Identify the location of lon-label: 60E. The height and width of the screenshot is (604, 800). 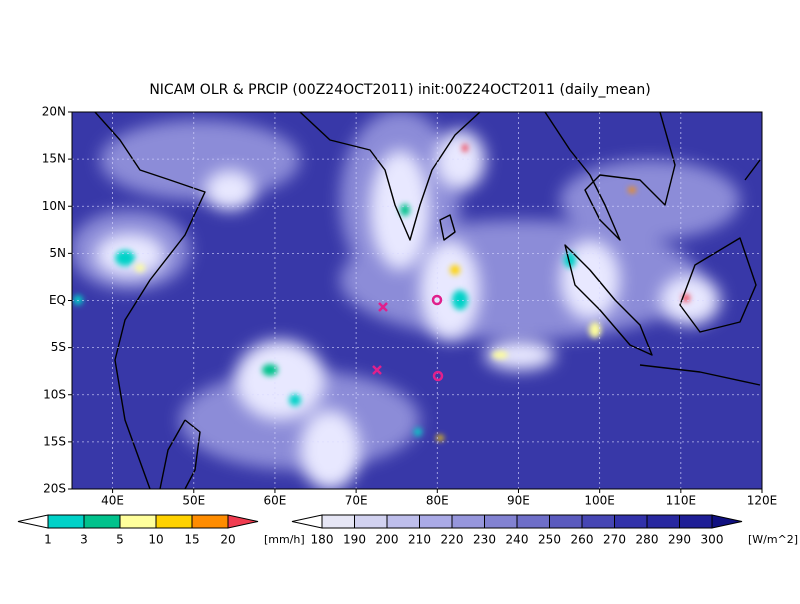
(275, 501).